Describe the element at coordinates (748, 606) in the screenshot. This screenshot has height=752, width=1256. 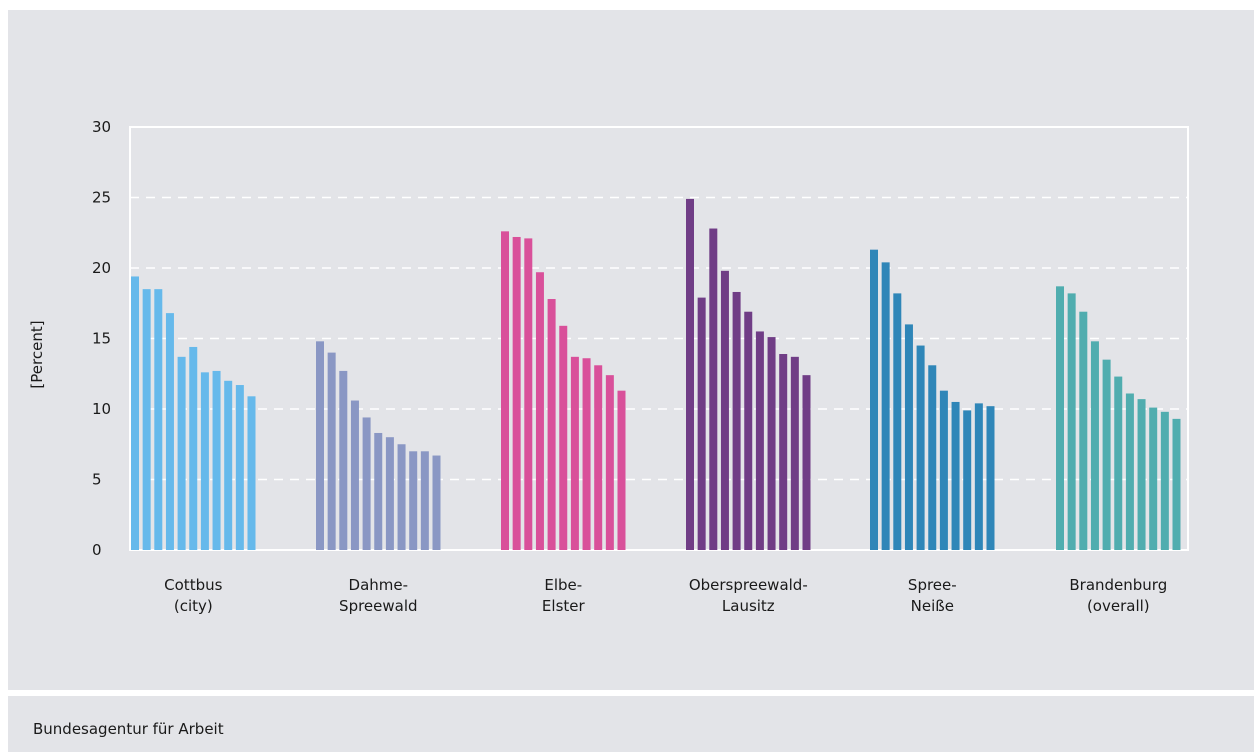
I see `category-label: Lausitz` at that location.